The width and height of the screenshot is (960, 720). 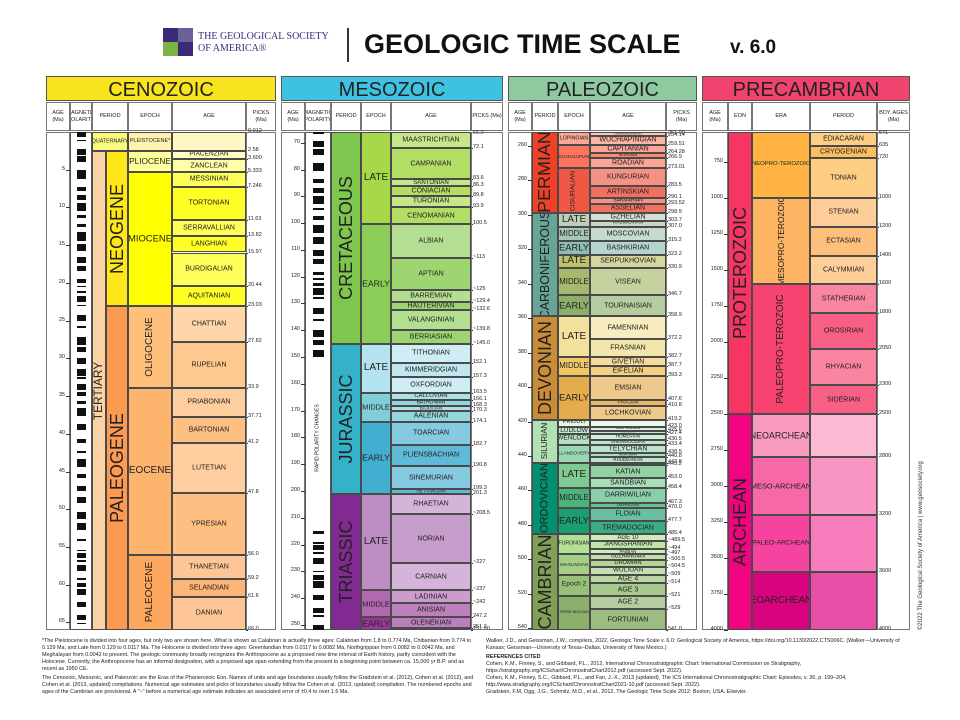 What do you see at coordinates (674, 582) in the screenshot?
I see `pick-label: ~514` at bounding box center [674, 582].